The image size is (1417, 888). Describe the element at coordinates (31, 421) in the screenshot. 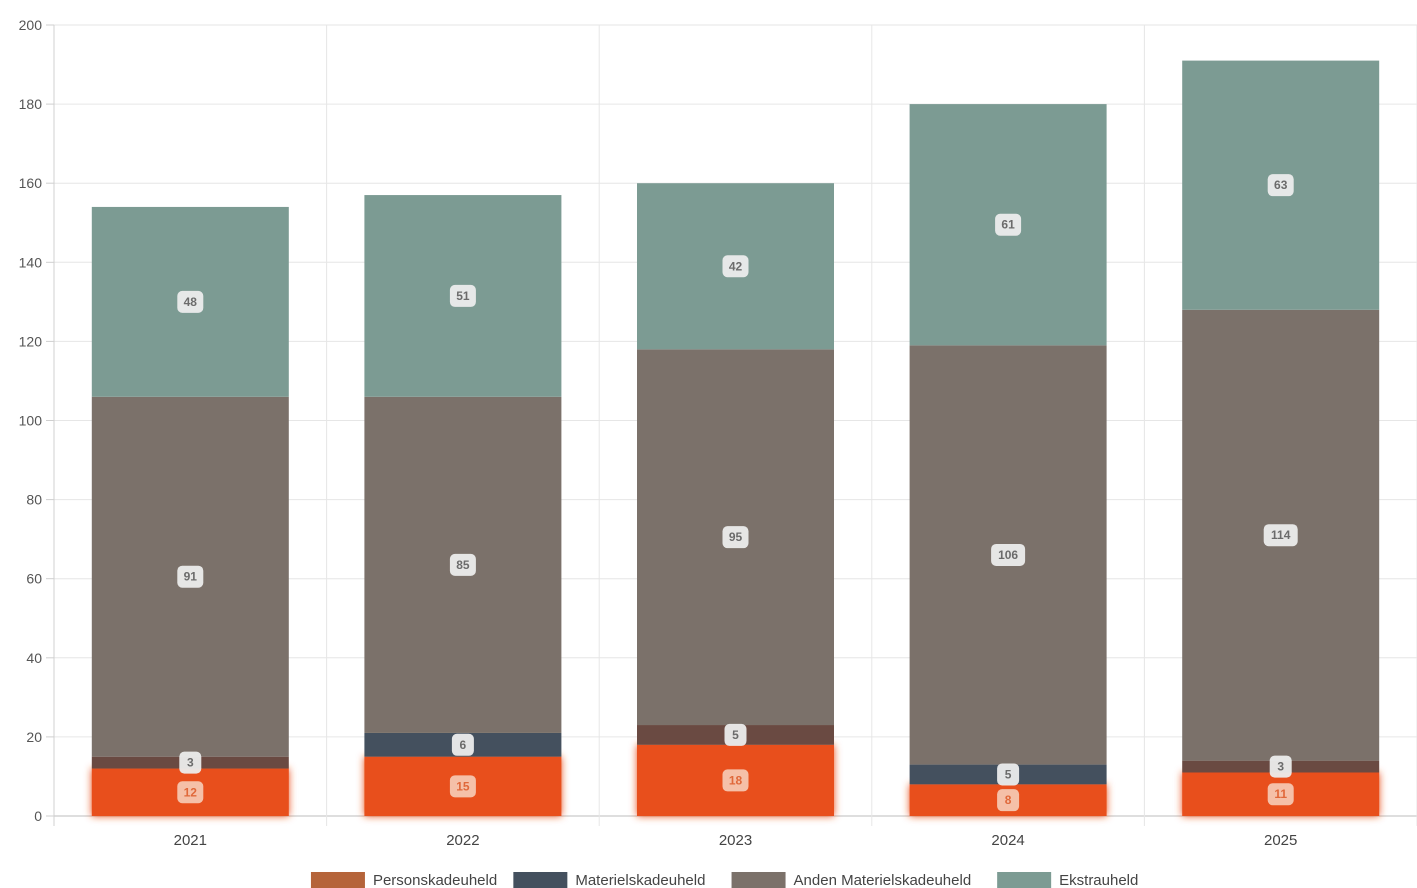

I see `y-tick-label: 100` at that location.